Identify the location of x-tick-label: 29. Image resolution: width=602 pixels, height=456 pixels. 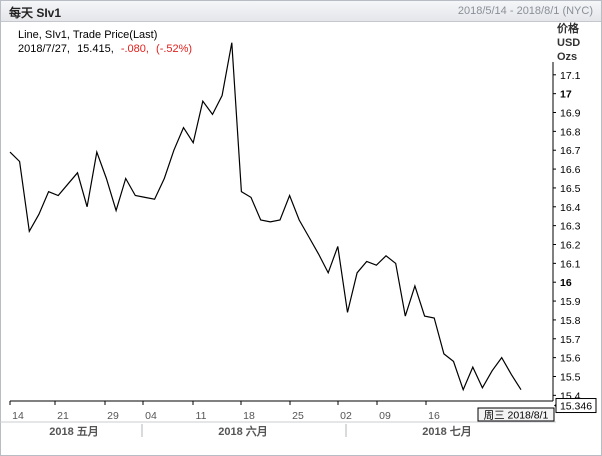
(113, 416).